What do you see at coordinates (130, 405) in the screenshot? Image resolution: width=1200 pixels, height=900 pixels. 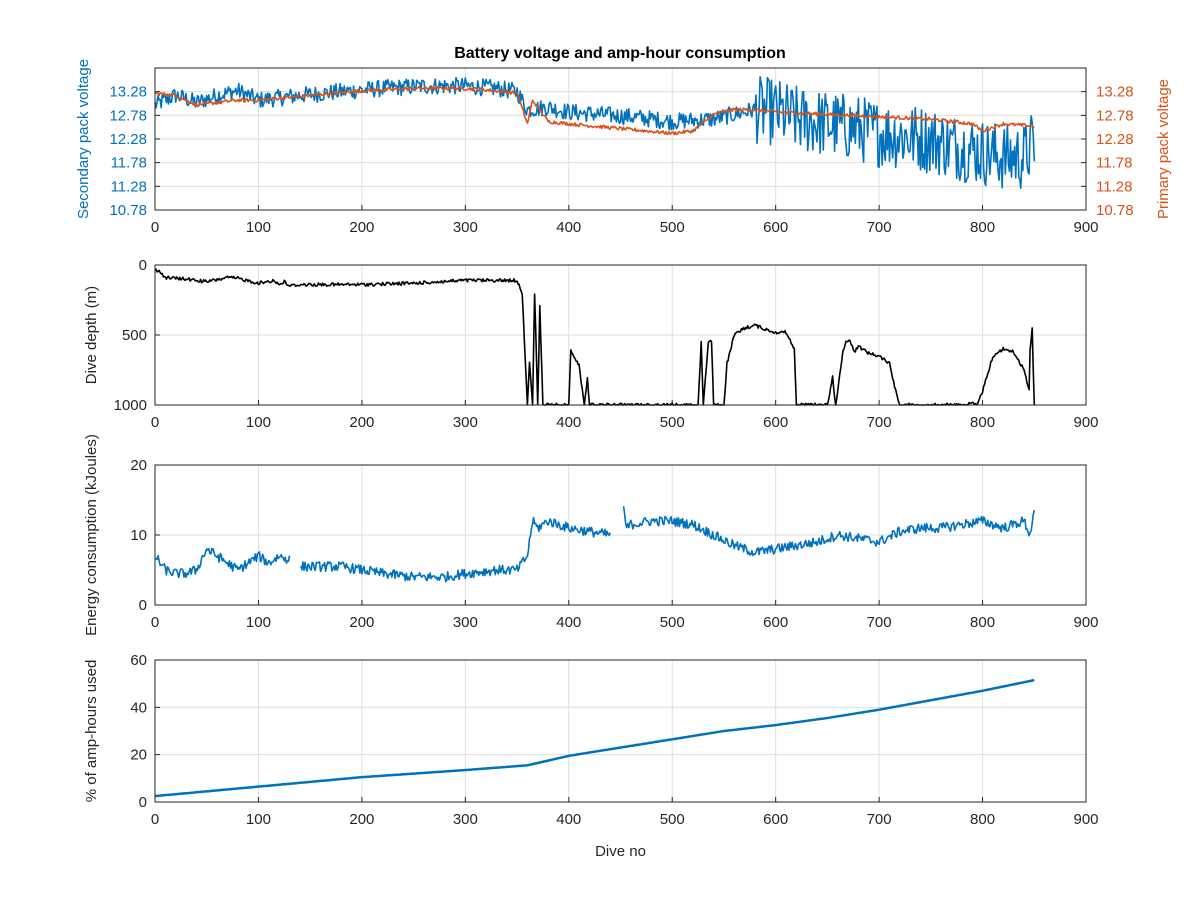 I see `y-tick-label: 1000` at bounding box center [130, 405].